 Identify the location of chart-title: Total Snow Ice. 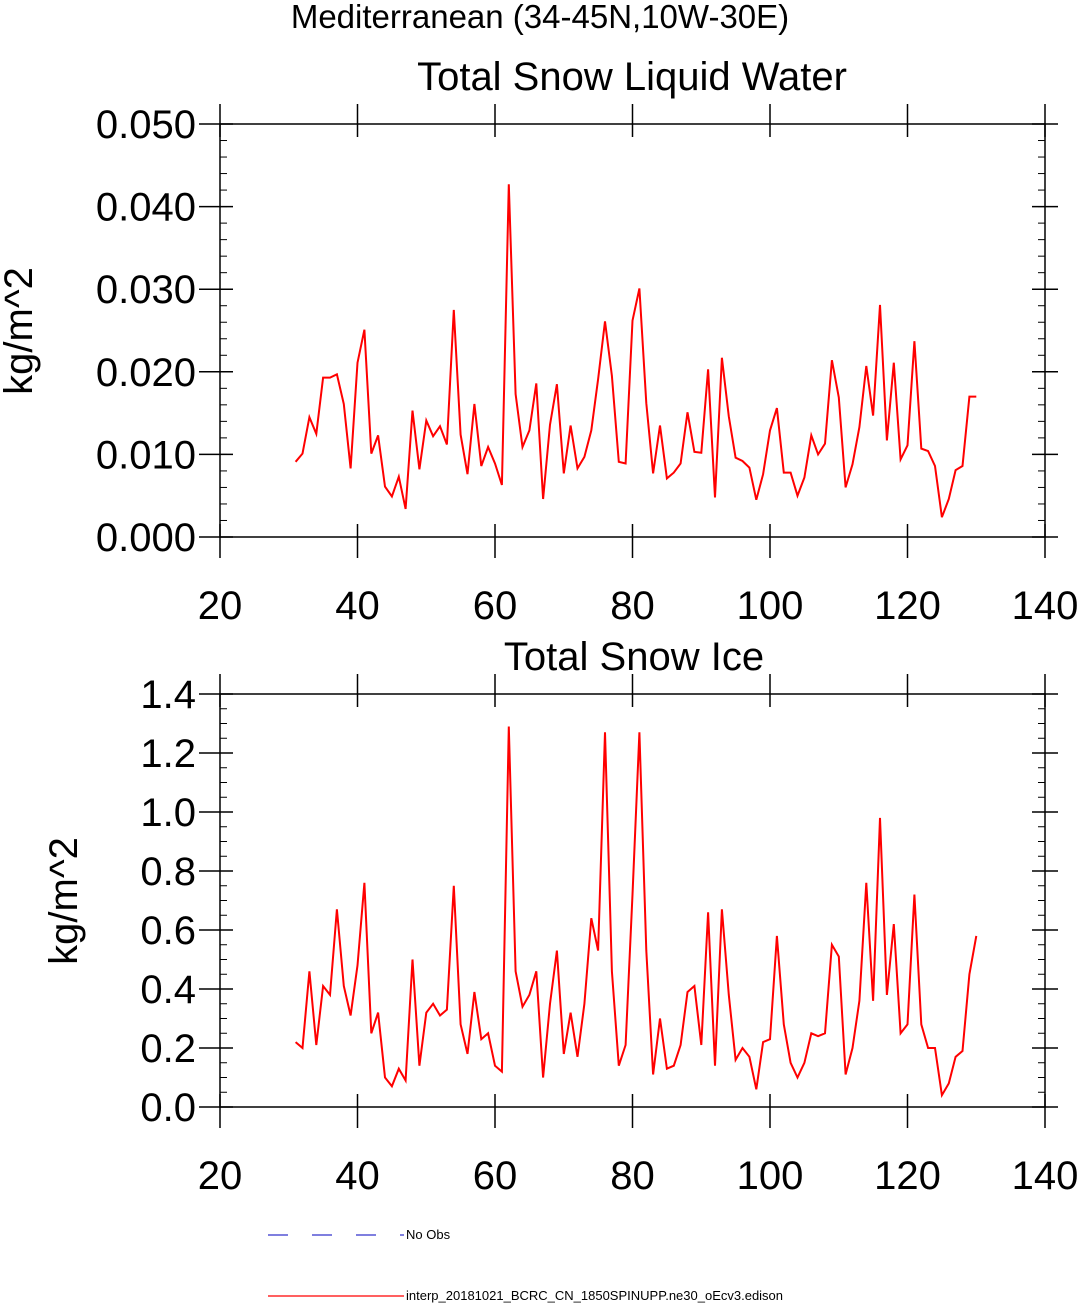
(634, 657).